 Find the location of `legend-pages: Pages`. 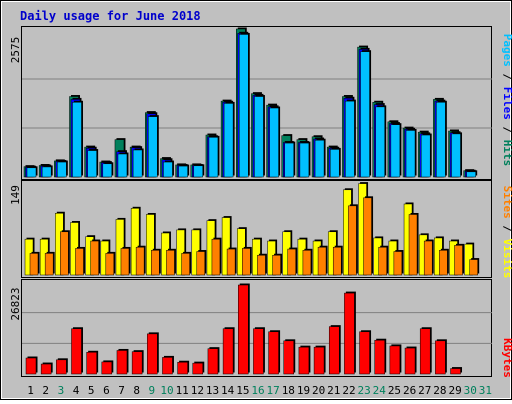

legend-pages: Pages is located at coordinates (506, 50).